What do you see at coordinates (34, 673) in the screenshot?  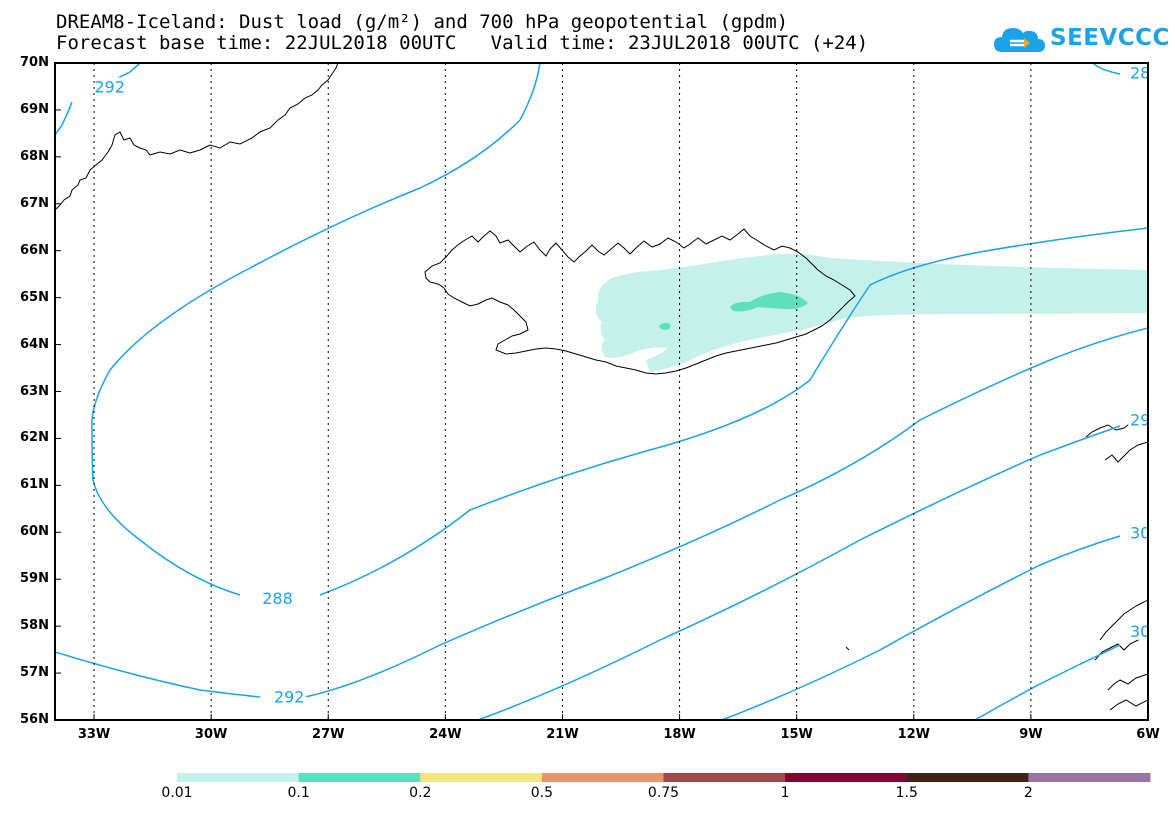 I see `latitude-label: 57N` at bounding box center [34, 673].